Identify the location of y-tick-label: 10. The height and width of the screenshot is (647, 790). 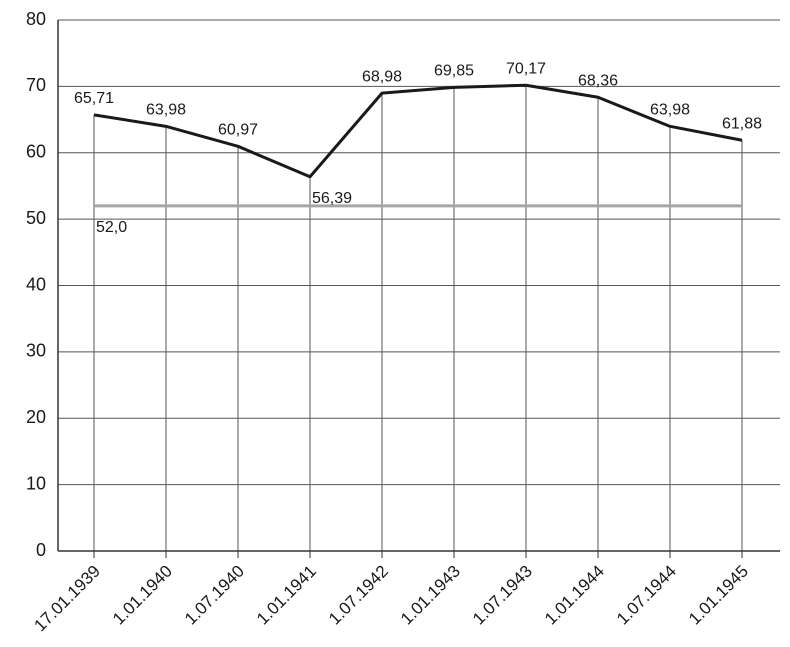
(36, 483).